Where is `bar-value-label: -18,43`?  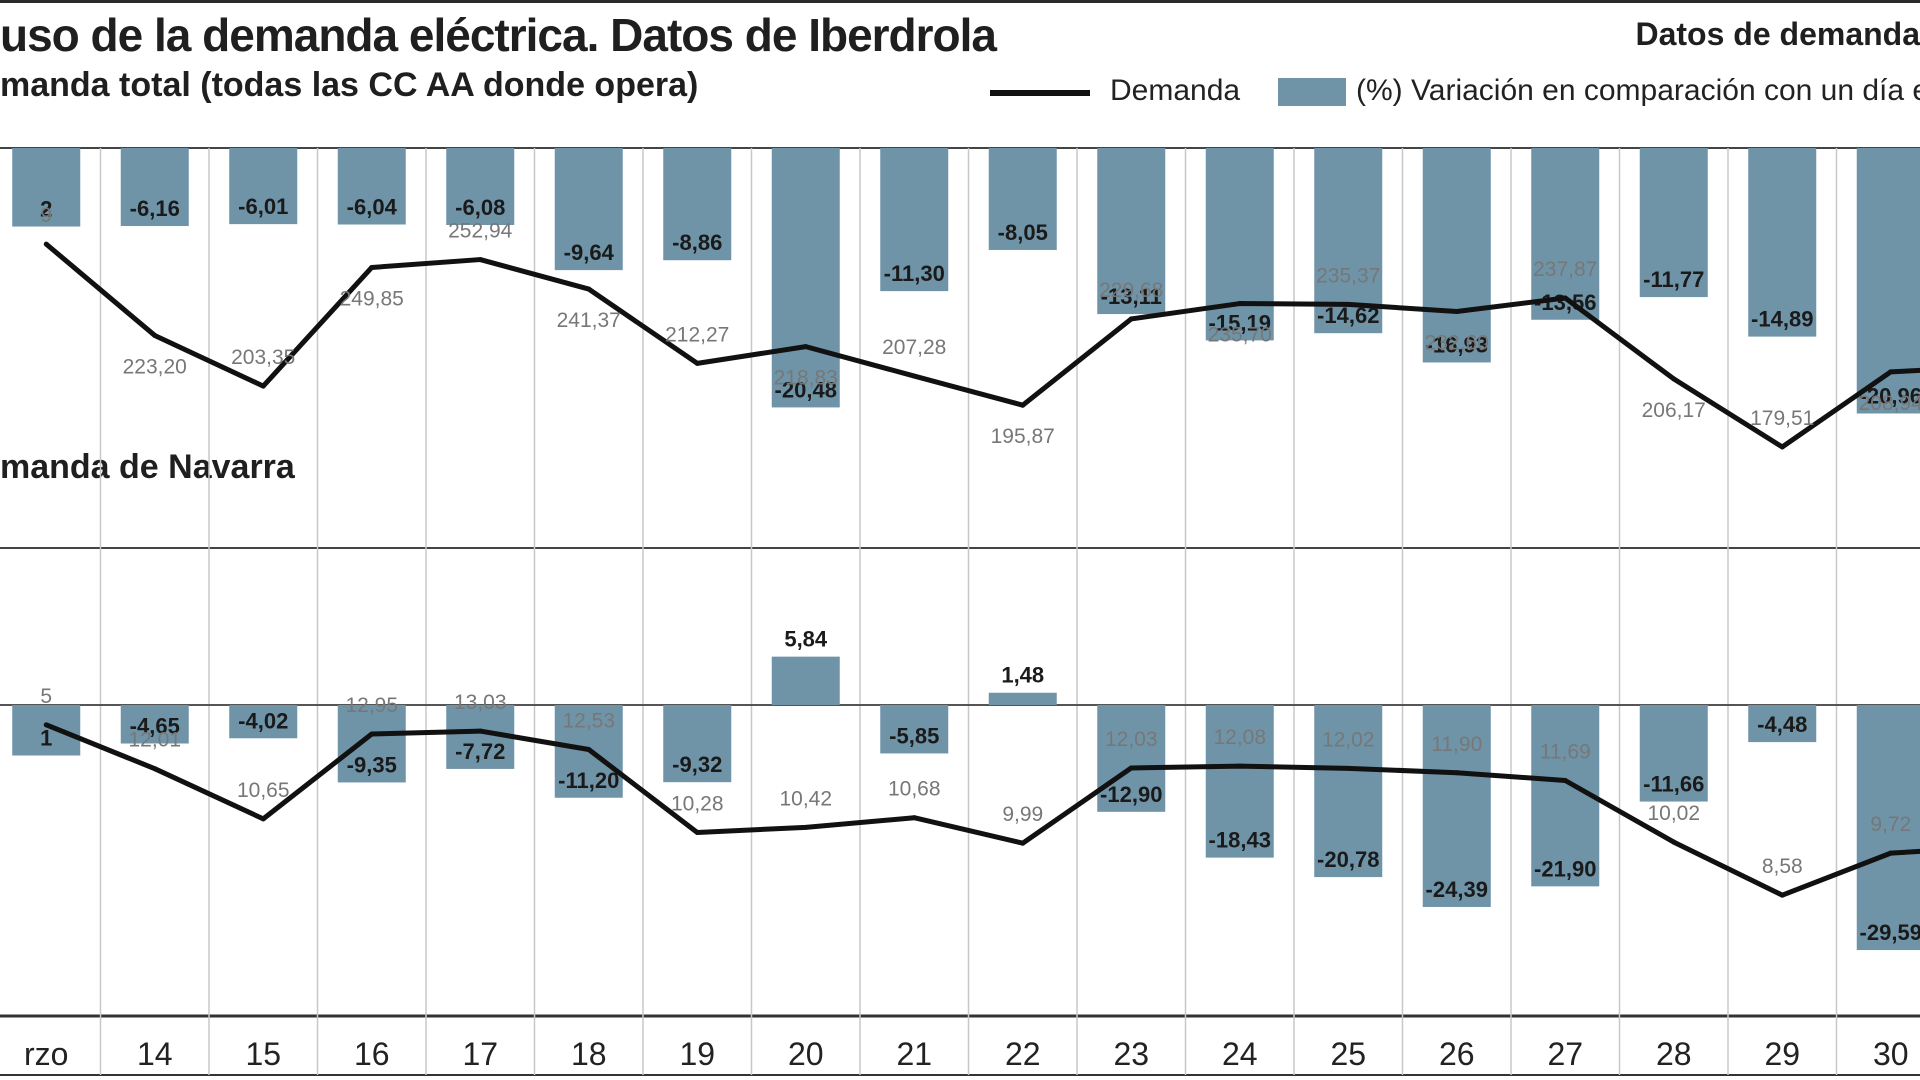
bar-value-label: -18,43 is located at coordinates (1240, 840).